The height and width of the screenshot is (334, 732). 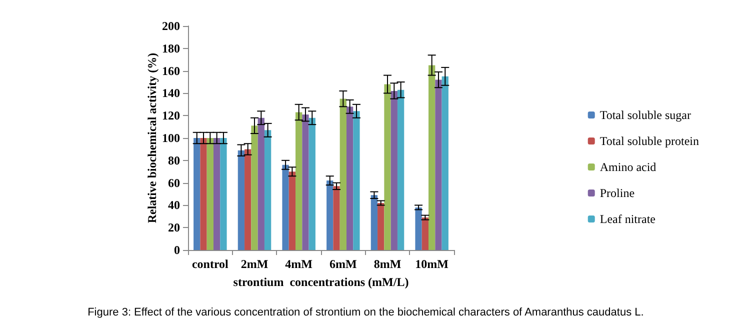 I want to click on legend-label: Total soluble protein, so click(x=649, y=141).